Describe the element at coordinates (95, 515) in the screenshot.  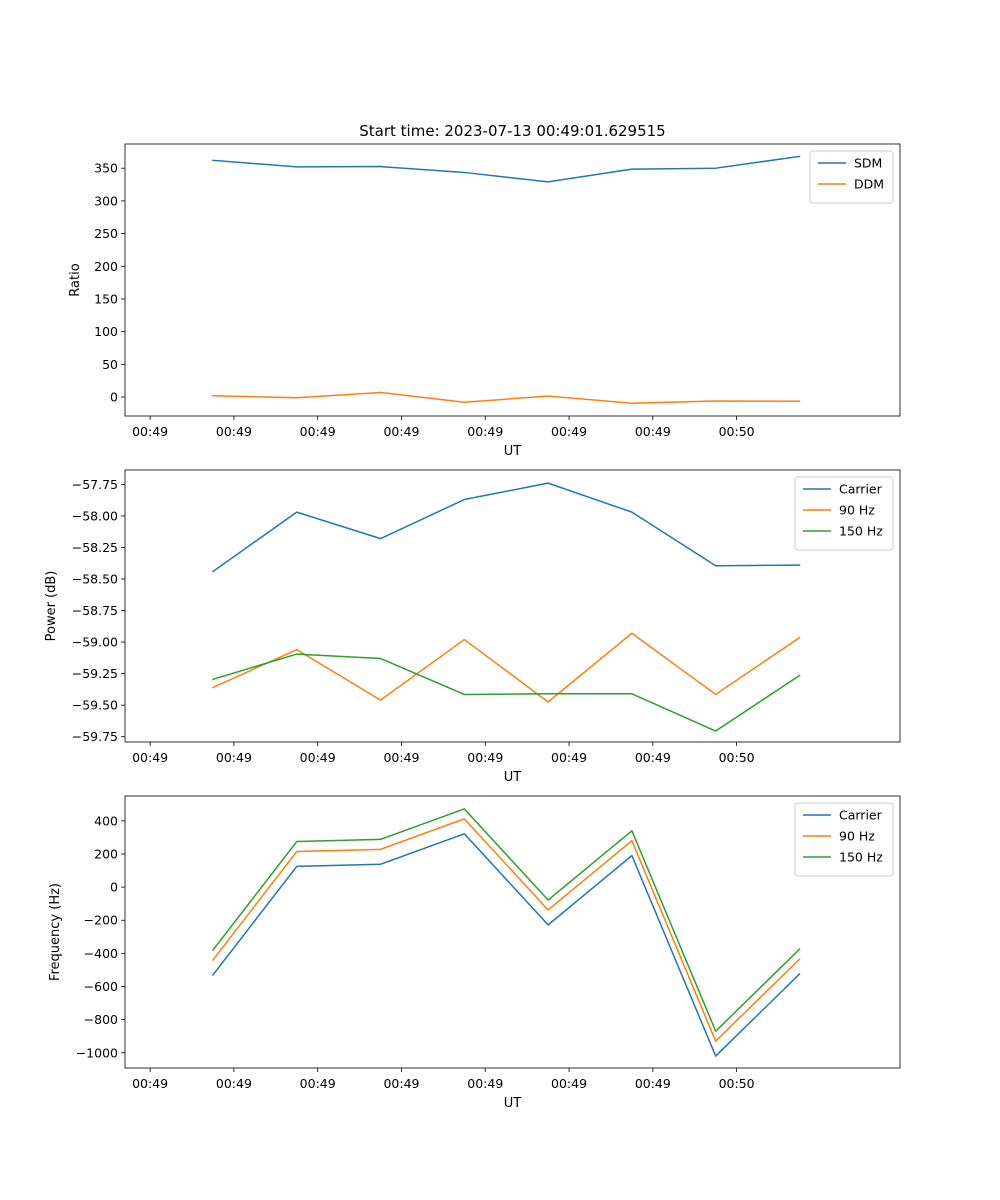
I see `y-tick-label: −58.00` at that location.